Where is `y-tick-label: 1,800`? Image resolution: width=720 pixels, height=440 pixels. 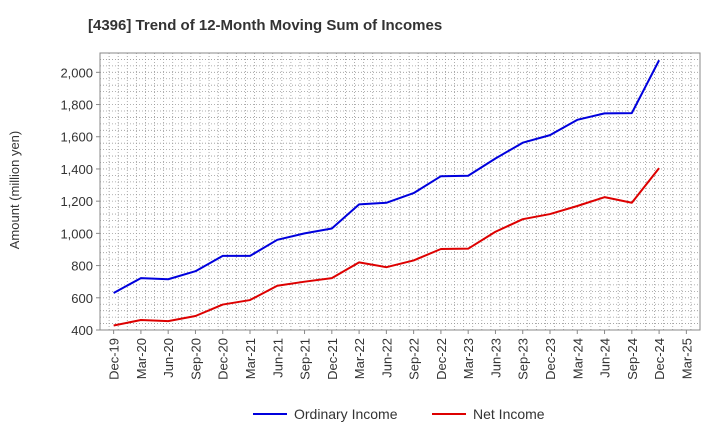 y-tick-label: 1,800 is located at coordinates (76, 105).